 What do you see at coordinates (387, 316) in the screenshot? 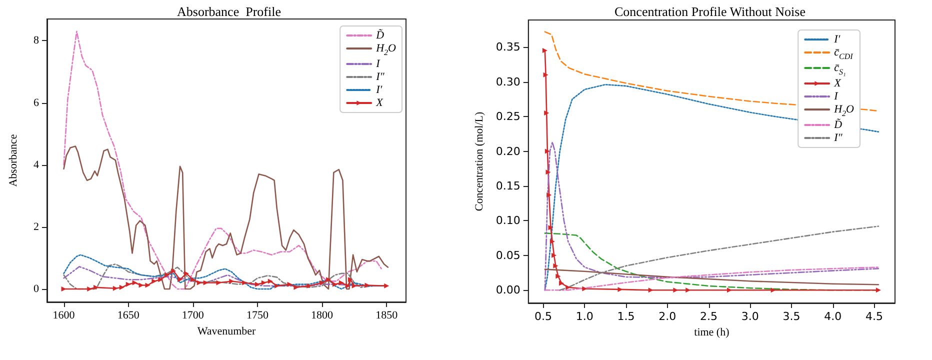
I see `x-tick-label: 1850` at bounding box center [387, 316].